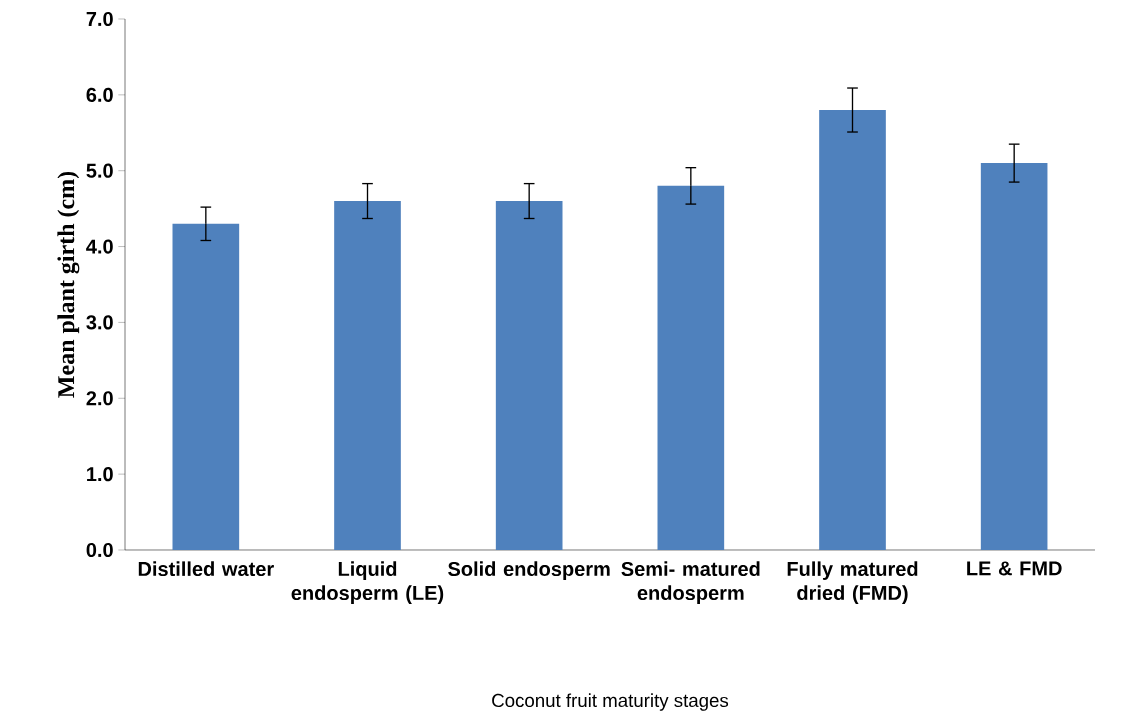 The image size is (1124, 715). What do you see at coordinates (99, 398) in the screenshot?
I see `y-tick-label: 2.0` at bounding box center [99, 398].